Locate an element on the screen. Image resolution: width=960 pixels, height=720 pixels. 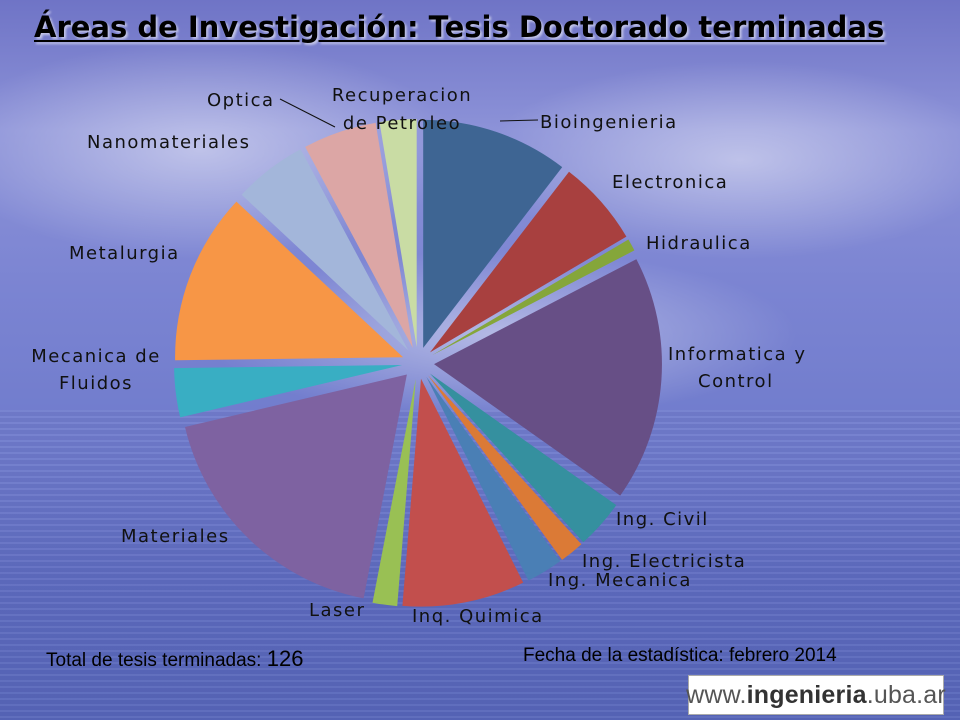
pie-slice-recuperacion-de-petroleo is located at coordinates (398, 233).